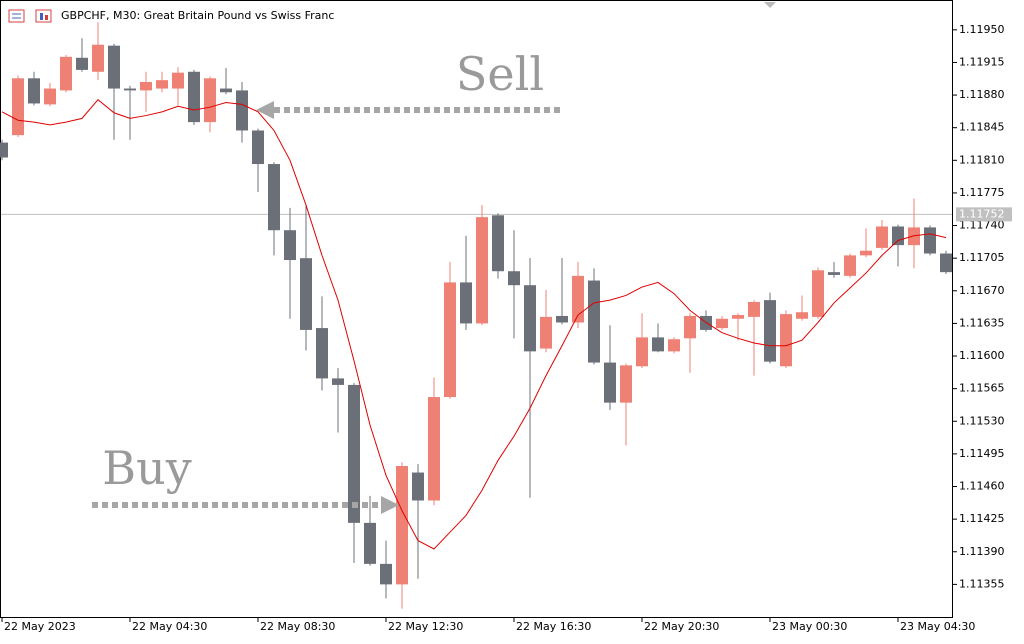 The width and height of the screenshot is (1024, 644). Describe the element at coordinates (982, 159) in the screenshot. I see `y-tick-label: 1.11810` at that location.